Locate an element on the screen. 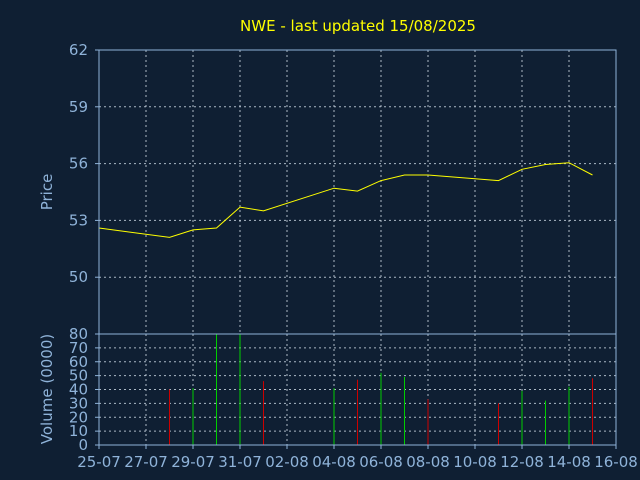 The image size is (640, 480). price-y-axis: 50 53 56 59 62 is located at coordinates (84, 163).